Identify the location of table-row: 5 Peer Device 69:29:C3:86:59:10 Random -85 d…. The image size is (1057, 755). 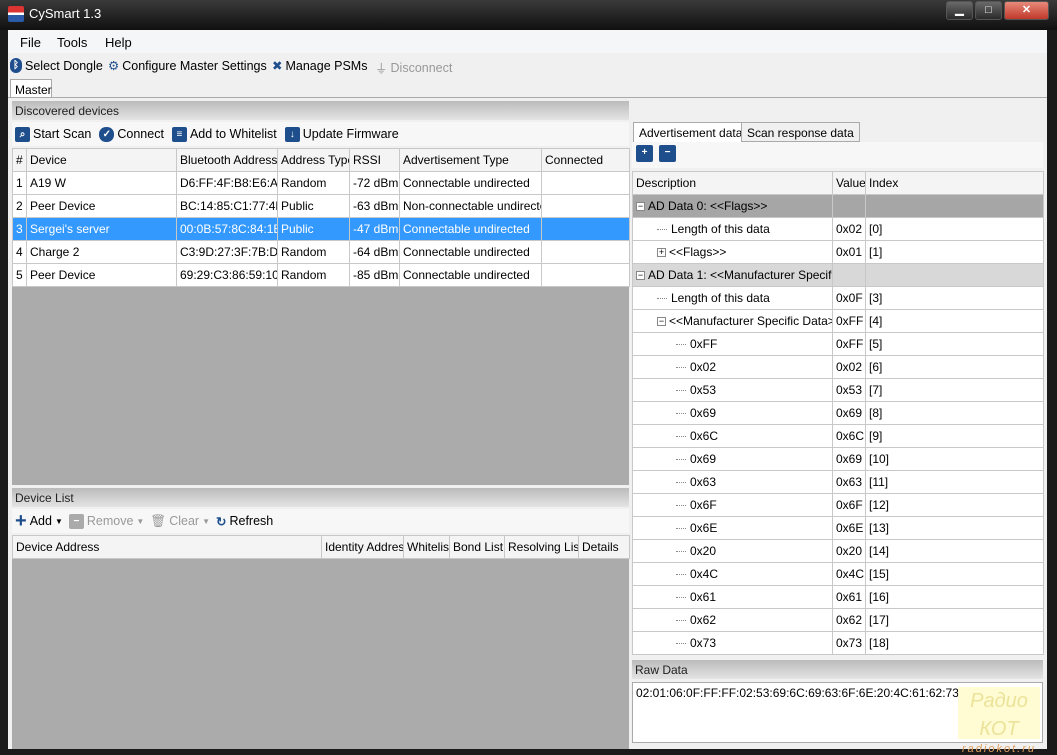
(321, 275).